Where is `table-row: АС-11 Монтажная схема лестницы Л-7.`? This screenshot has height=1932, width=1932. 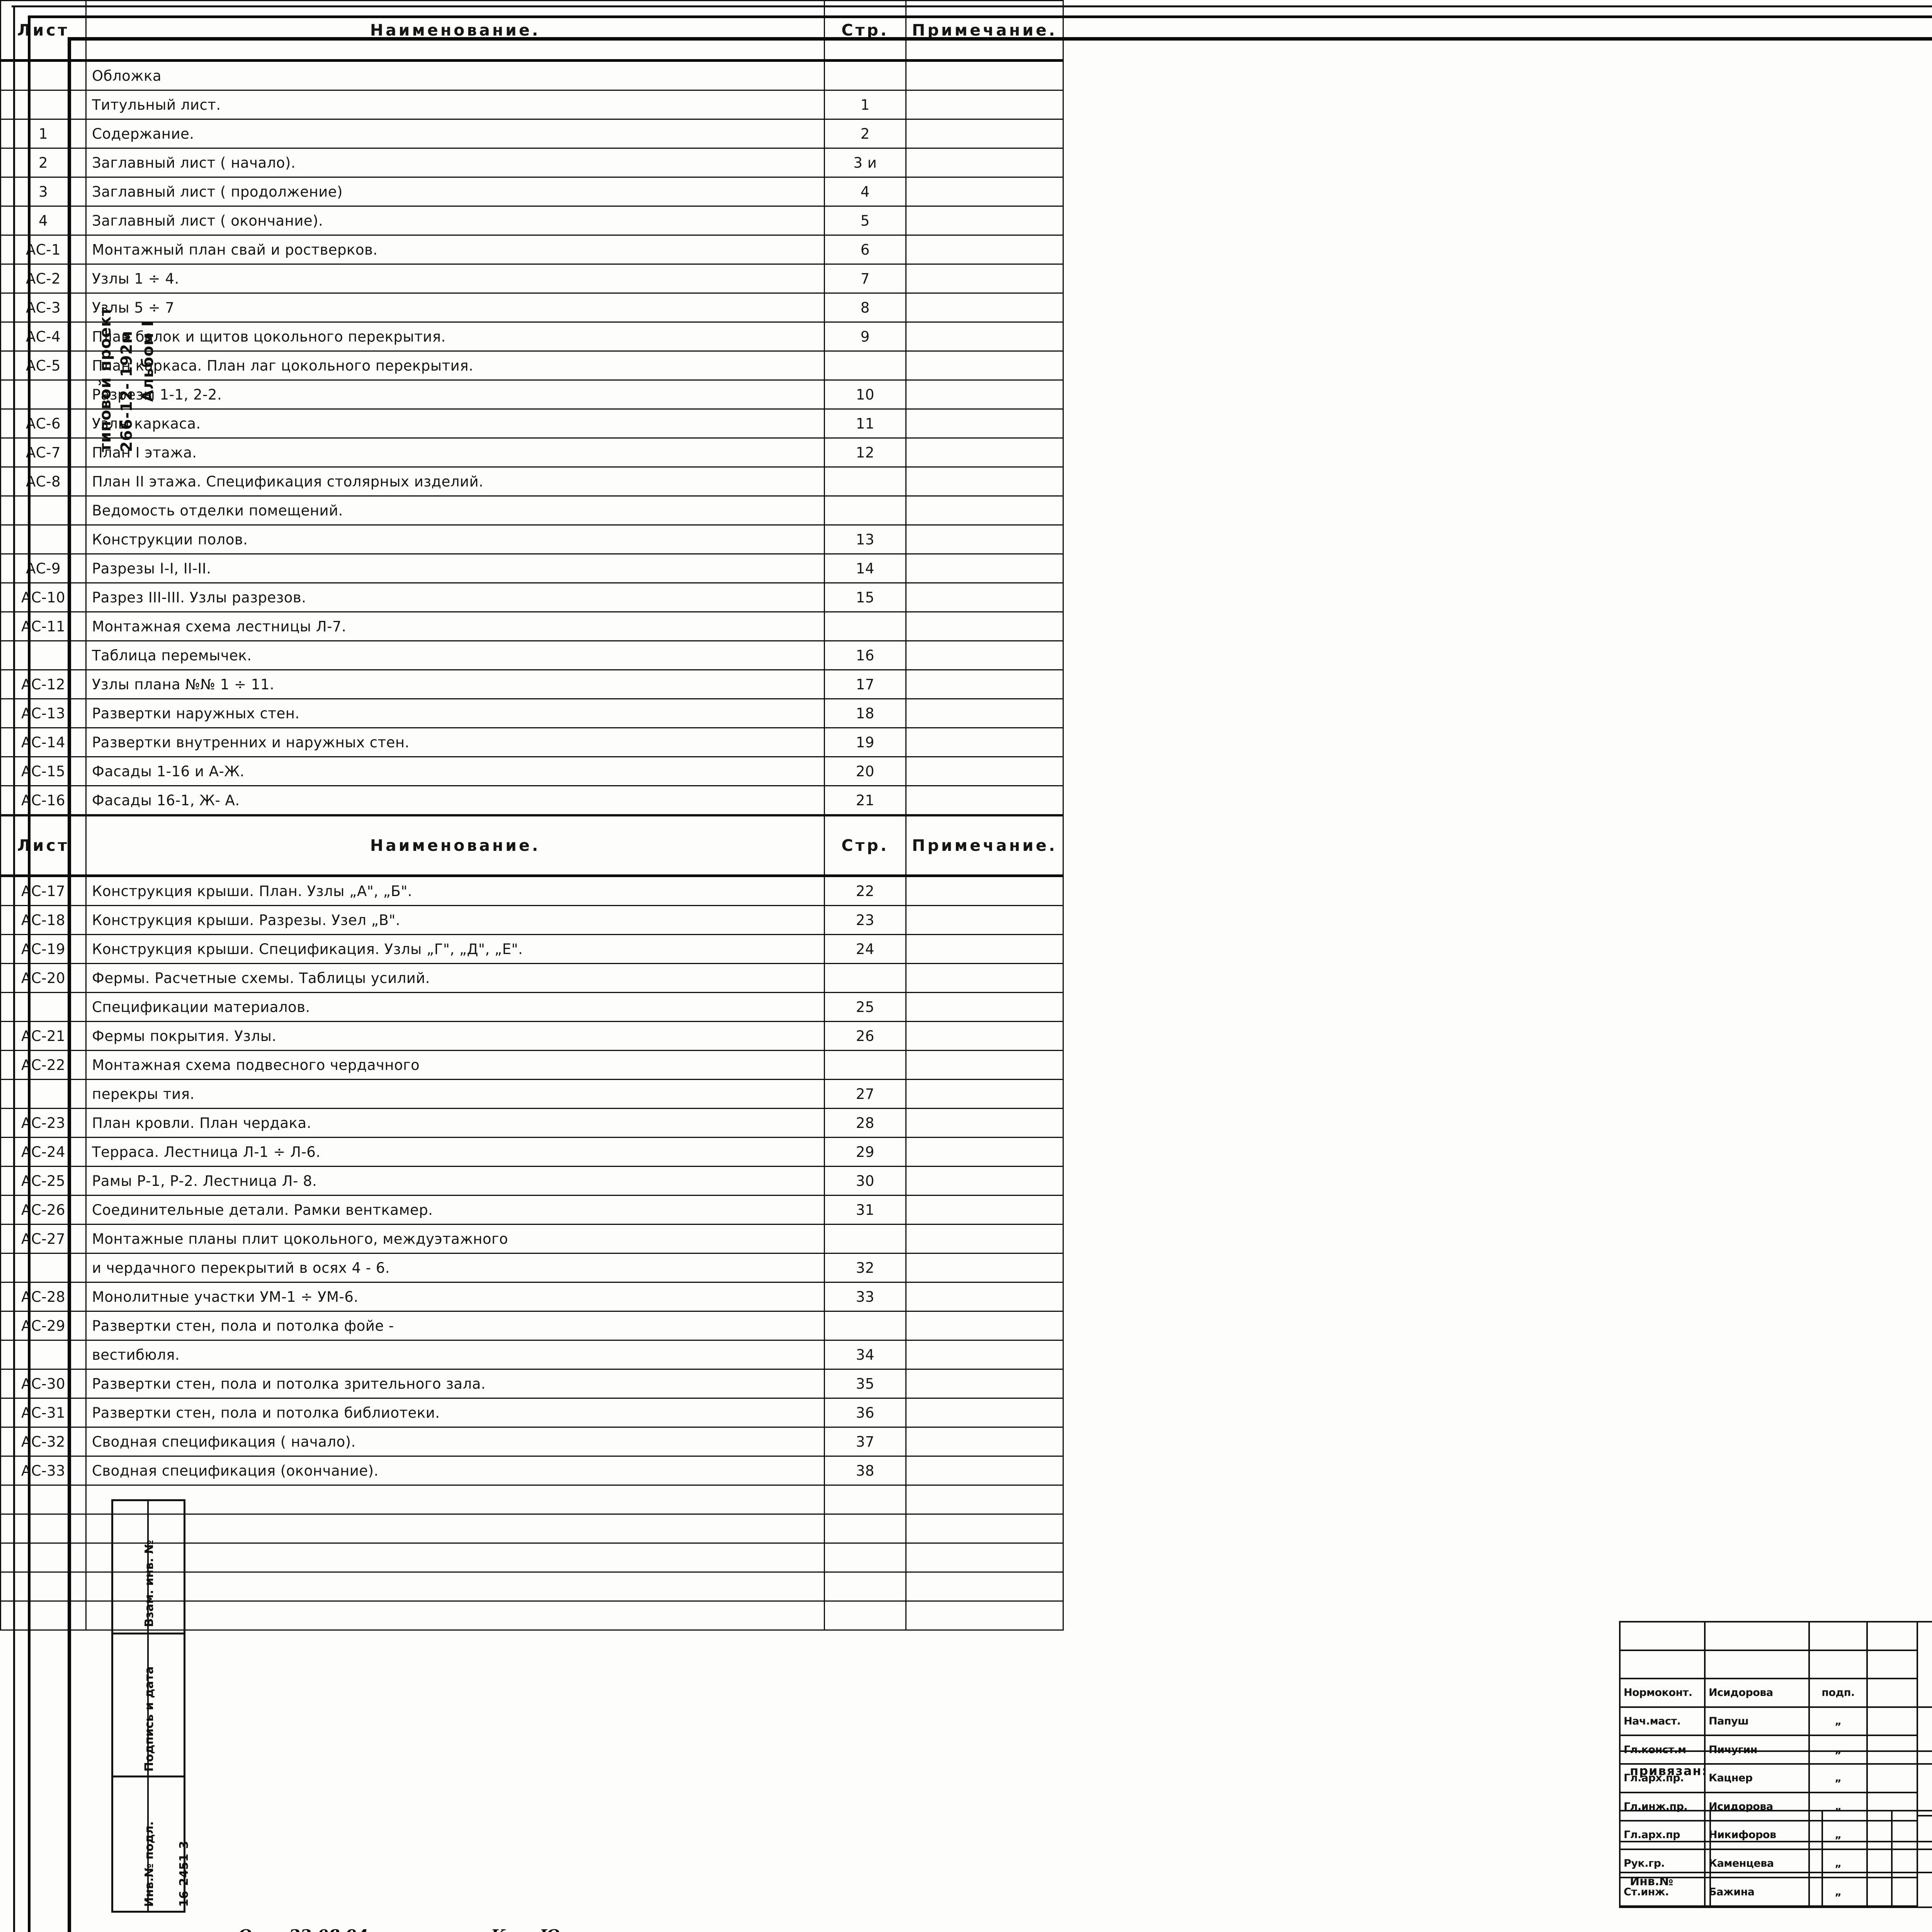
table-row: АС-11 Монтажная схема лестницы Л-7. is located at coordinates (532, 626).